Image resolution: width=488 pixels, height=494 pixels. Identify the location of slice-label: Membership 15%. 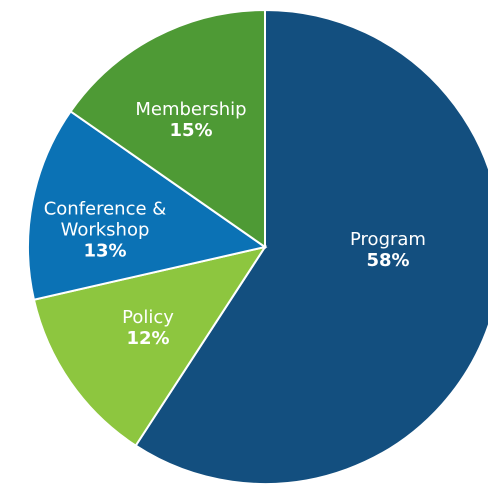
(191, 120).